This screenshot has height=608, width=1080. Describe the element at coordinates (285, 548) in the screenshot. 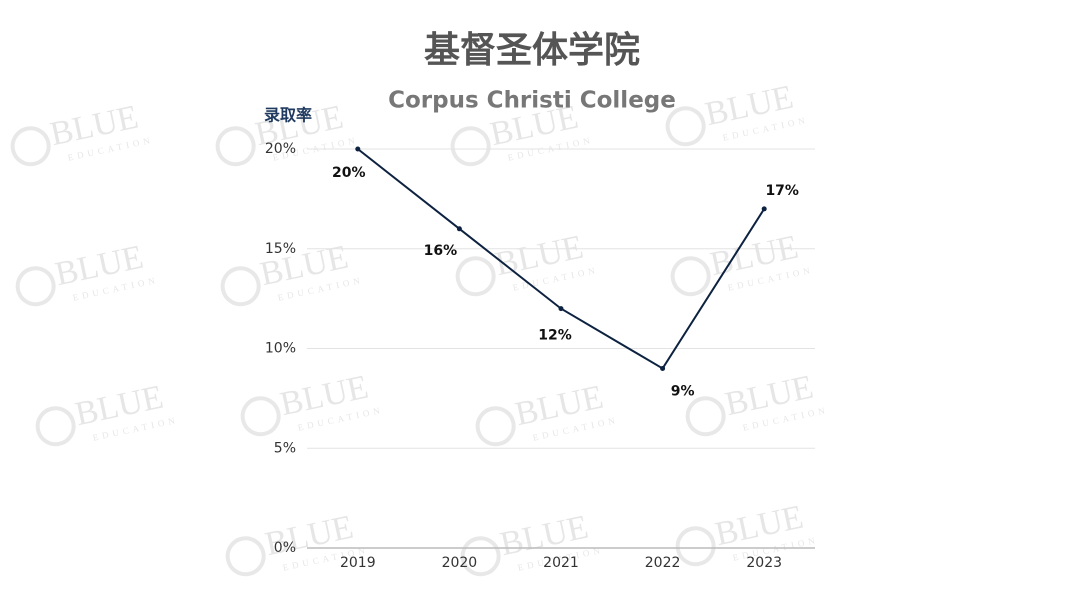

I see `y-tick-label: 0%` at that location.